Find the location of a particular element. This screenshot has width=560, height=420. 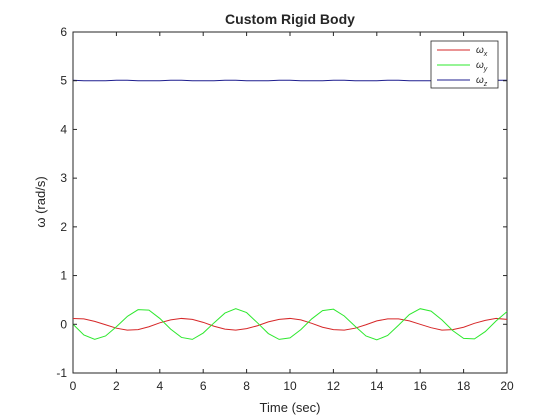

chart-title: Custom Rigid Body is located at coordinates (290, 19).